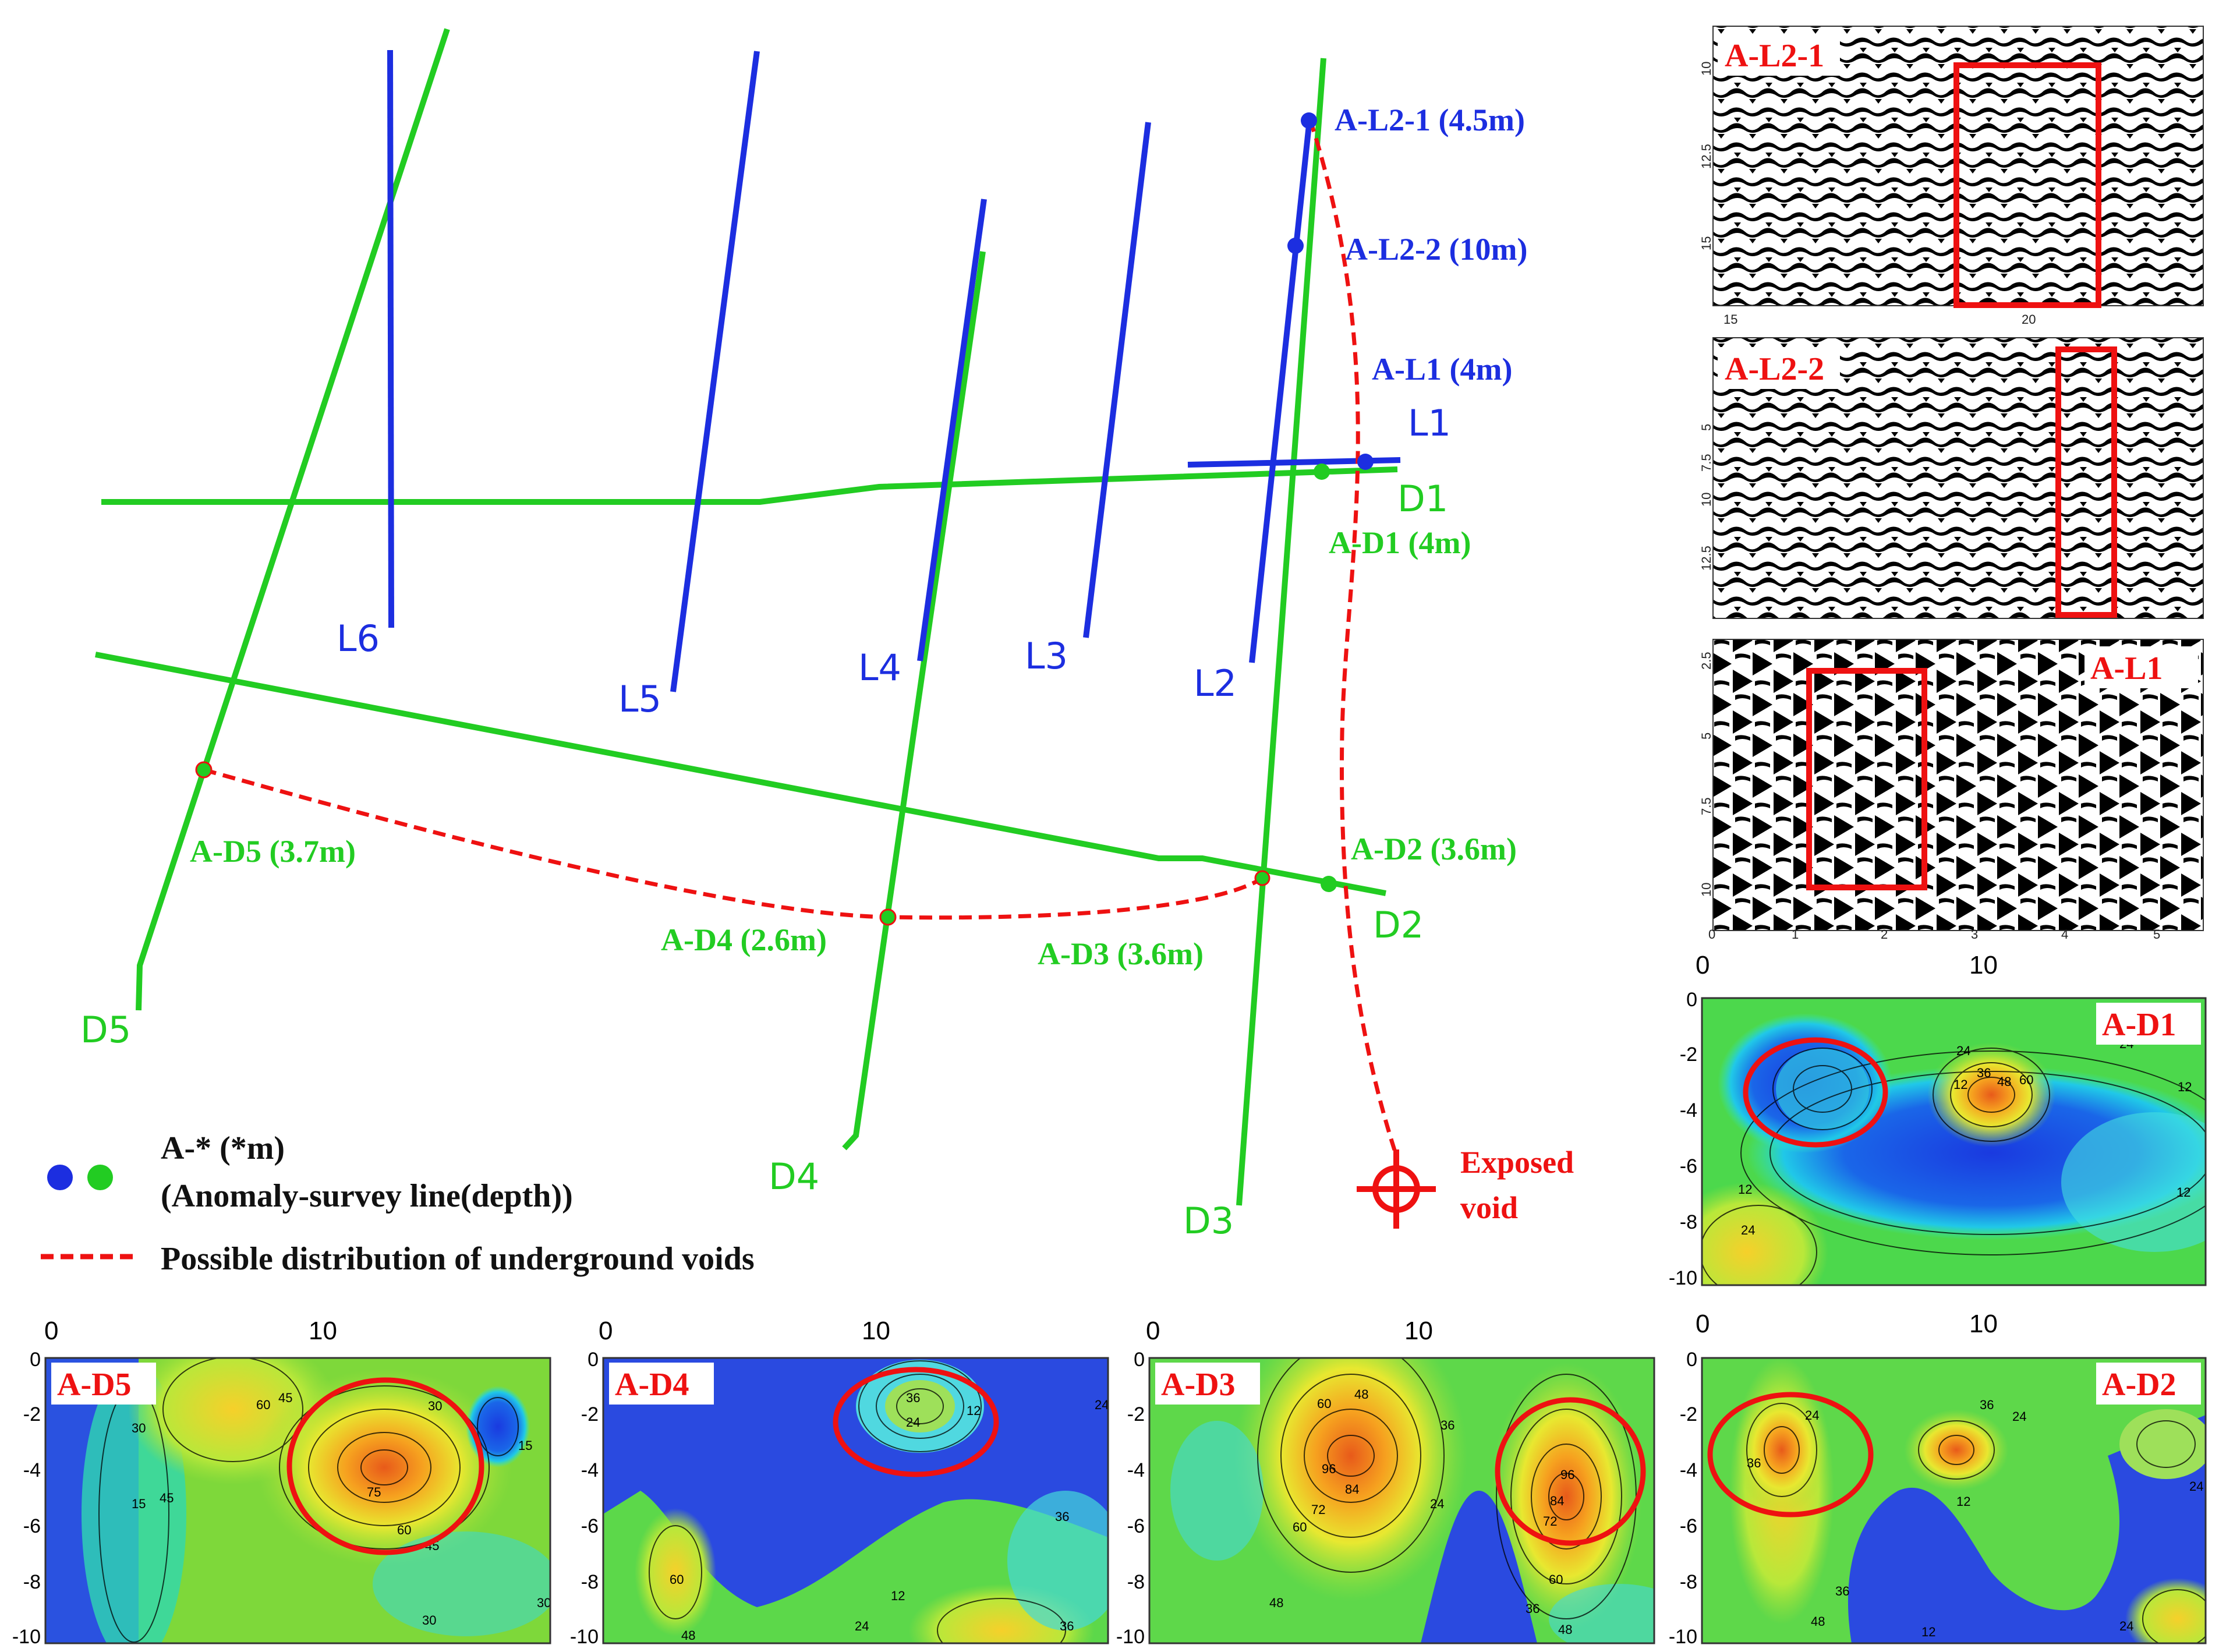  What do you see at coordinates (952, 430) in the screenshot?
I see `survey-line-l4` at bounding box center [952, 430].